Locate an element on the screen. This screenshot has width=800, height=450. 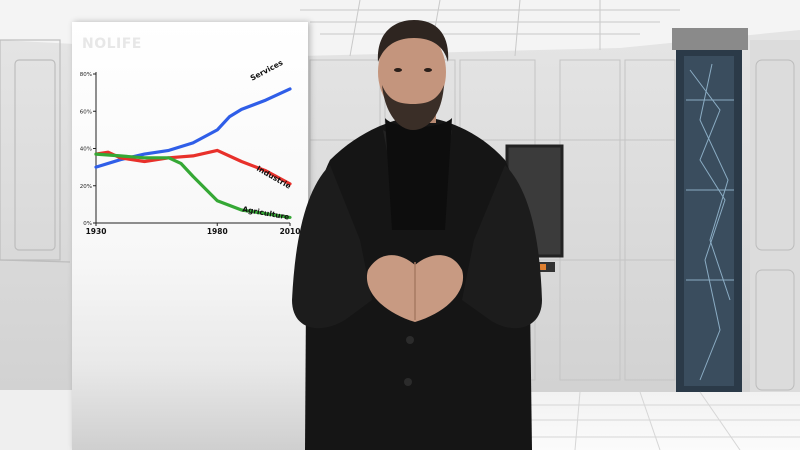
chart-axes: 0% 20% 40% 60% 80% 1930 1980 2010 is located at coordinates (190, 154).